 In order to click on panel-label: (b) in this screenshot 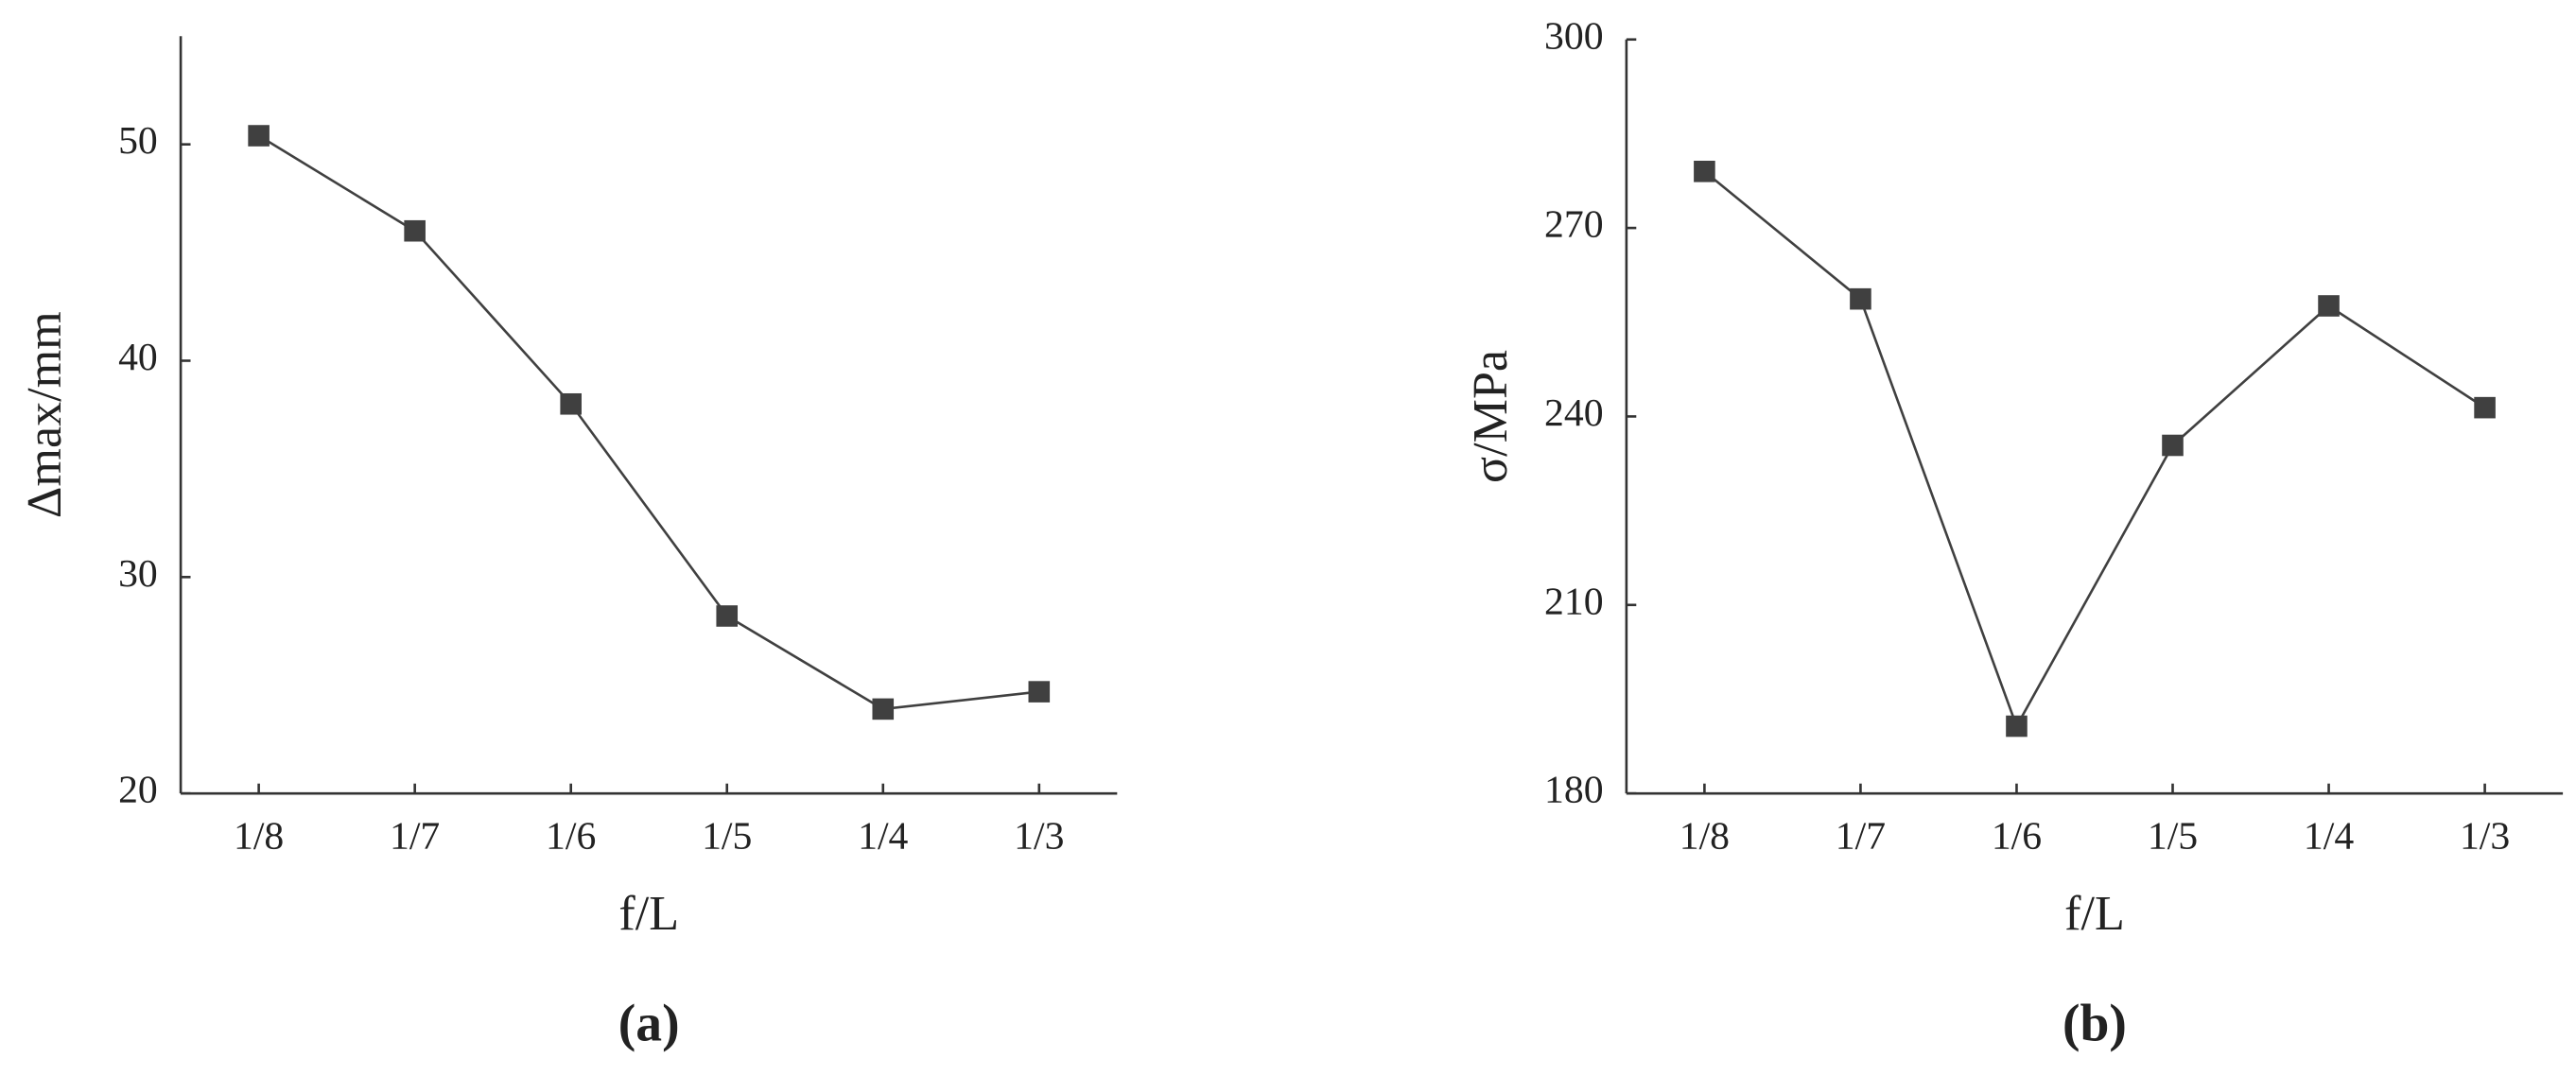, I will do `click(2095, 1023)`.